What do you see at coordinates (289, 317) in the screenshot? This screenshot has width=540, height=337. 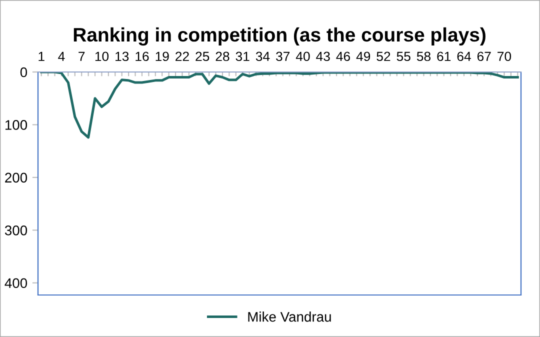 I see `legend-label: Mike Vandrau` at bounding box center [289, 317].